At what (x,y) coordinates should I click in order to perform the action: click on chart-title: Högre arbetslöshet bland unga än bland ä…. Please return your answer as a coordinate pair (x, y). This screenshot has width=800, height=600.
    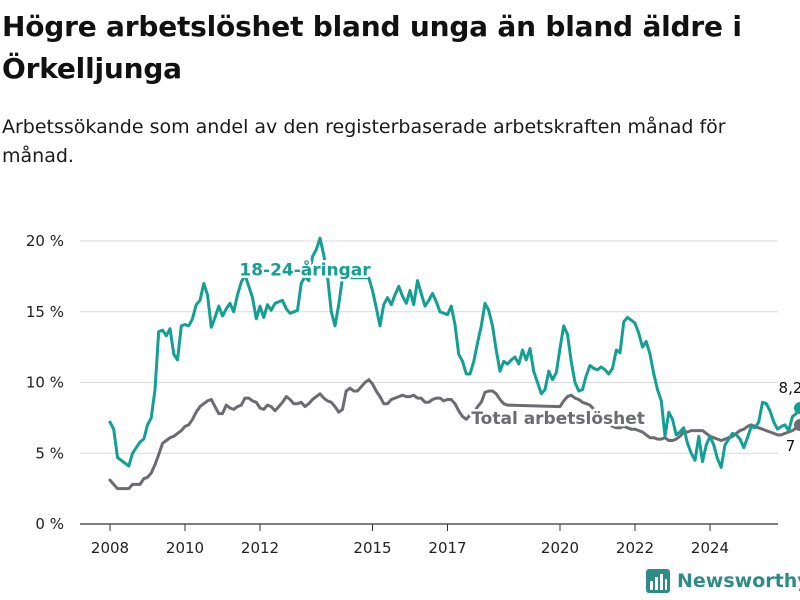
    Looking at the image, I should click on (372, 47).